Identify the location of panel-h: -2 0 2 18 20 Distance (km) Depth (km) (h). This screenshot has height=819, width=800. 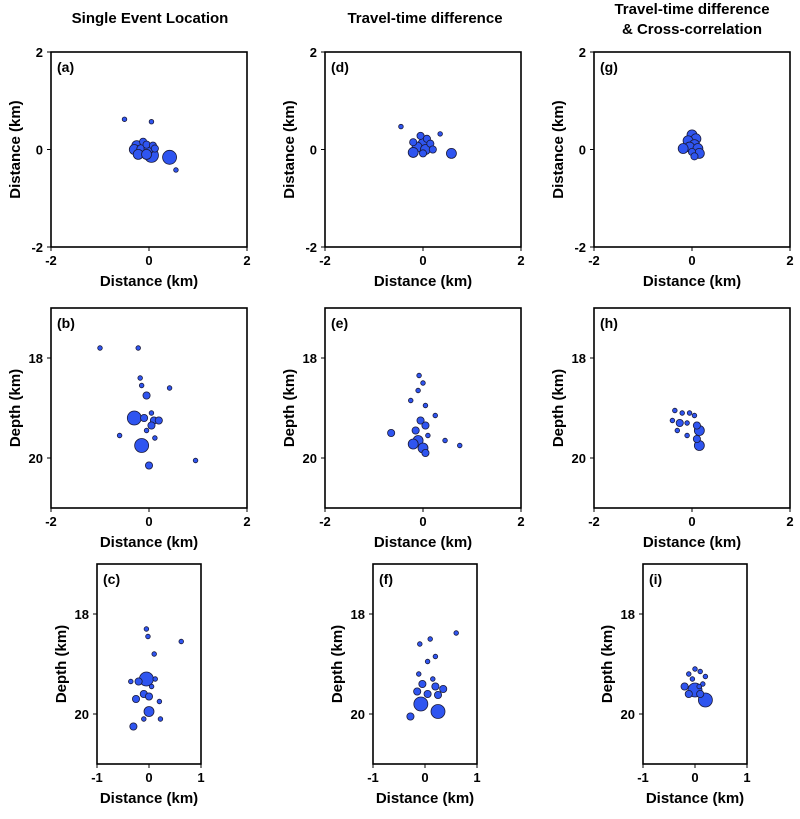
(672, 429).